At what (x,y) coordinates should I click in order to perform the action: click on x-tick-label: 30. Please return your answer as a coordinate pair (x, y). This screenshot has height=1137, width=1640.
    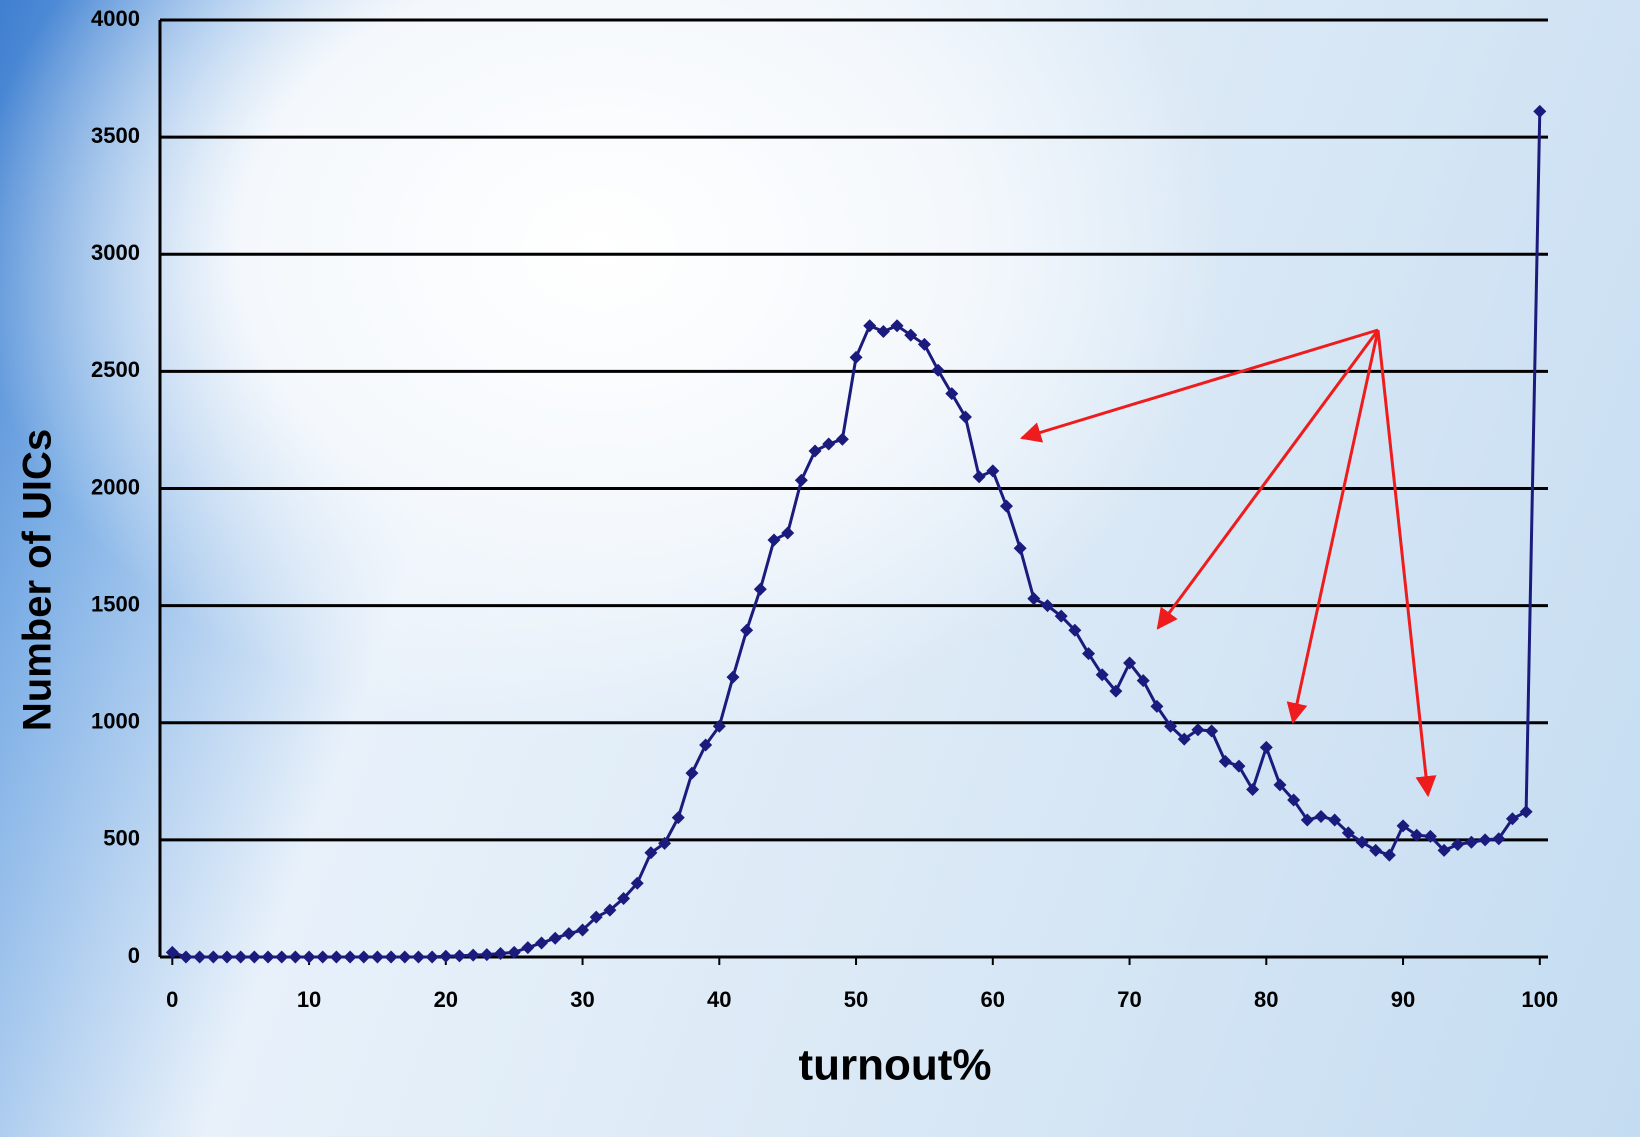
    Looking at the image, I should click on (582, 999).